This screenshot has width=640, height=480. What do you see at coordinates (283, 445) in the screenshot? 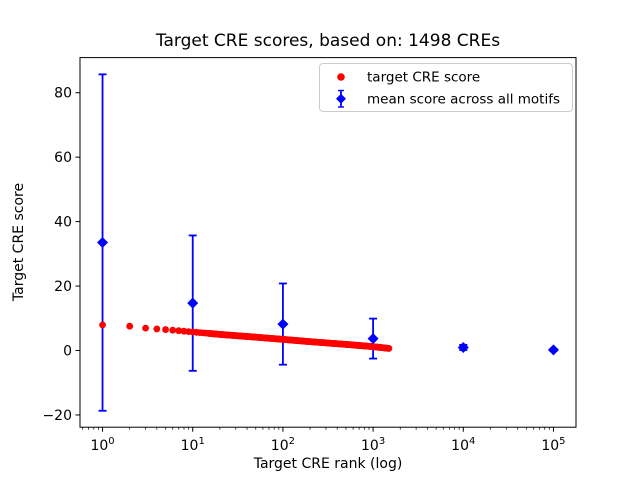
I see `x-tick-label: 10²` at bounding box center [283, 445].